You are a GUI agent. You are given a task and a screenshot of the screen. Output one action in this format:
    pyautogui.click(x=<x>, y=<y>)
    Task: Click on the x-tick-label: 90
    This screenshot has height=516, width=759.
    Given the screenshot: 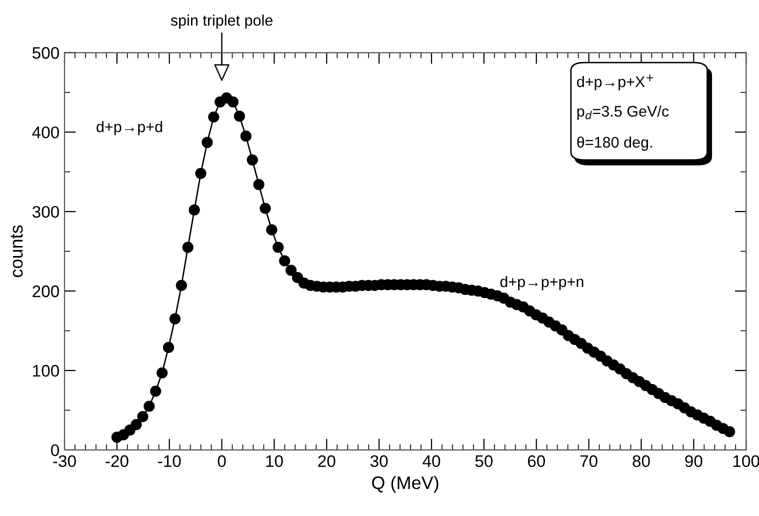 What is the action you would take?
    pyautogui.click(x=693, y=461)
    